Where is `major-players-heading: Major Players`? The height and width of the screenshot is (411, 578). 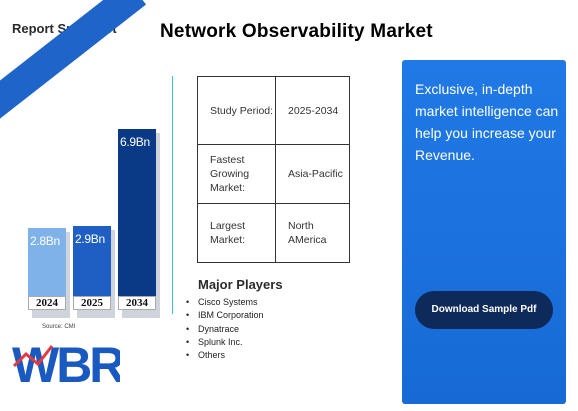 major-players-heading: Major Players is located at coordinates (240, 284).